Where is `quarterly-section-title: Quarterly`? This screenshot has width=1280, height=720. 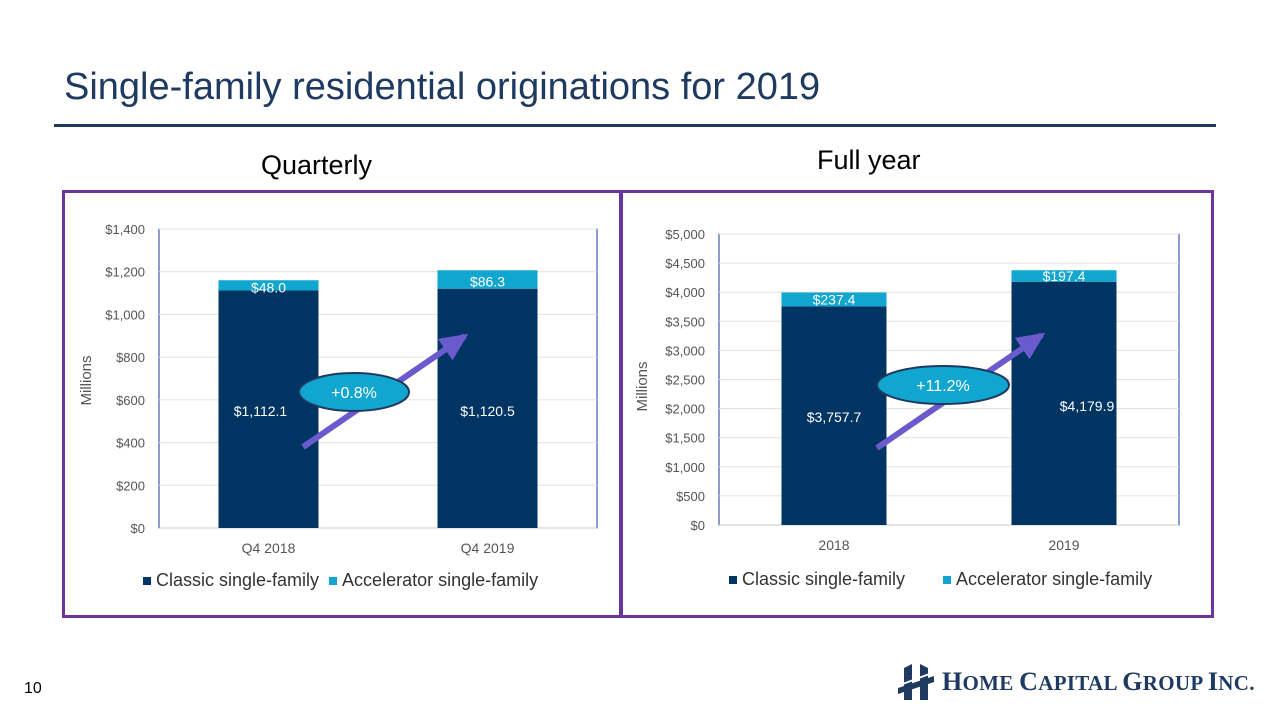
quarterly-section-title: Quarterly is located at coordinates (317, 165).